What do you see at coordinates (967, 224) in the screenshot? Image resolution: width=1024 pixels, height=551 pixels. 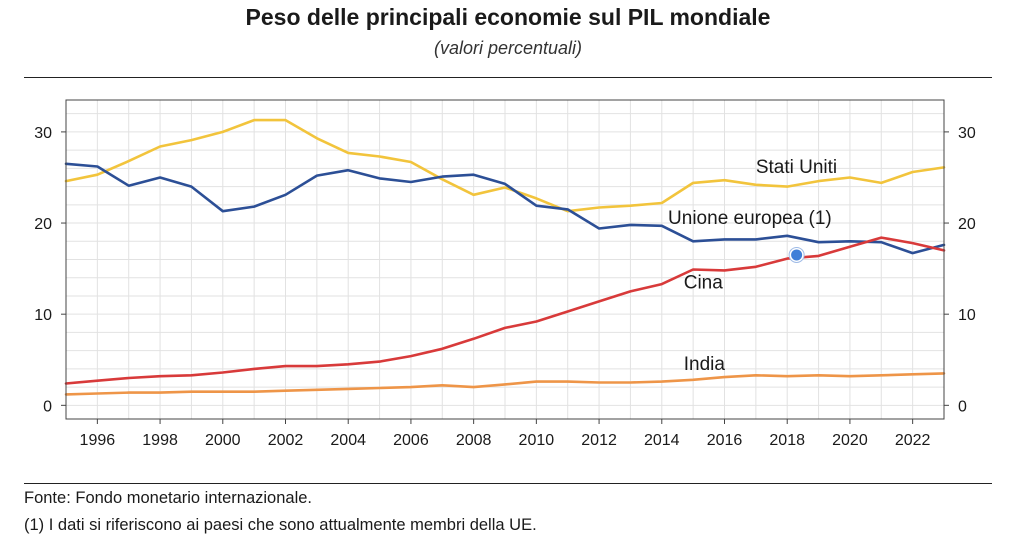 I see `y-tick-label-right: 20` at bounding box center [967, 224].